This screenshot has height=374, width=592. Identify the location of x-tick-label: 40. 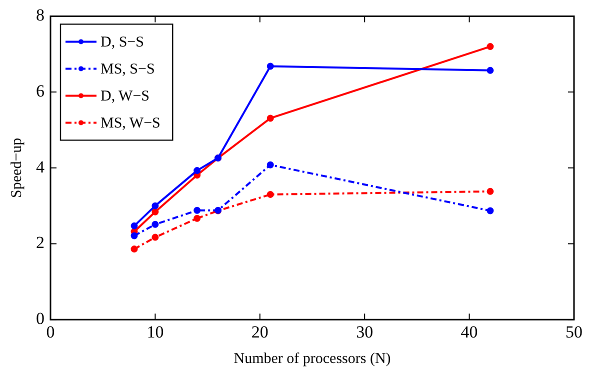
(469, 332).